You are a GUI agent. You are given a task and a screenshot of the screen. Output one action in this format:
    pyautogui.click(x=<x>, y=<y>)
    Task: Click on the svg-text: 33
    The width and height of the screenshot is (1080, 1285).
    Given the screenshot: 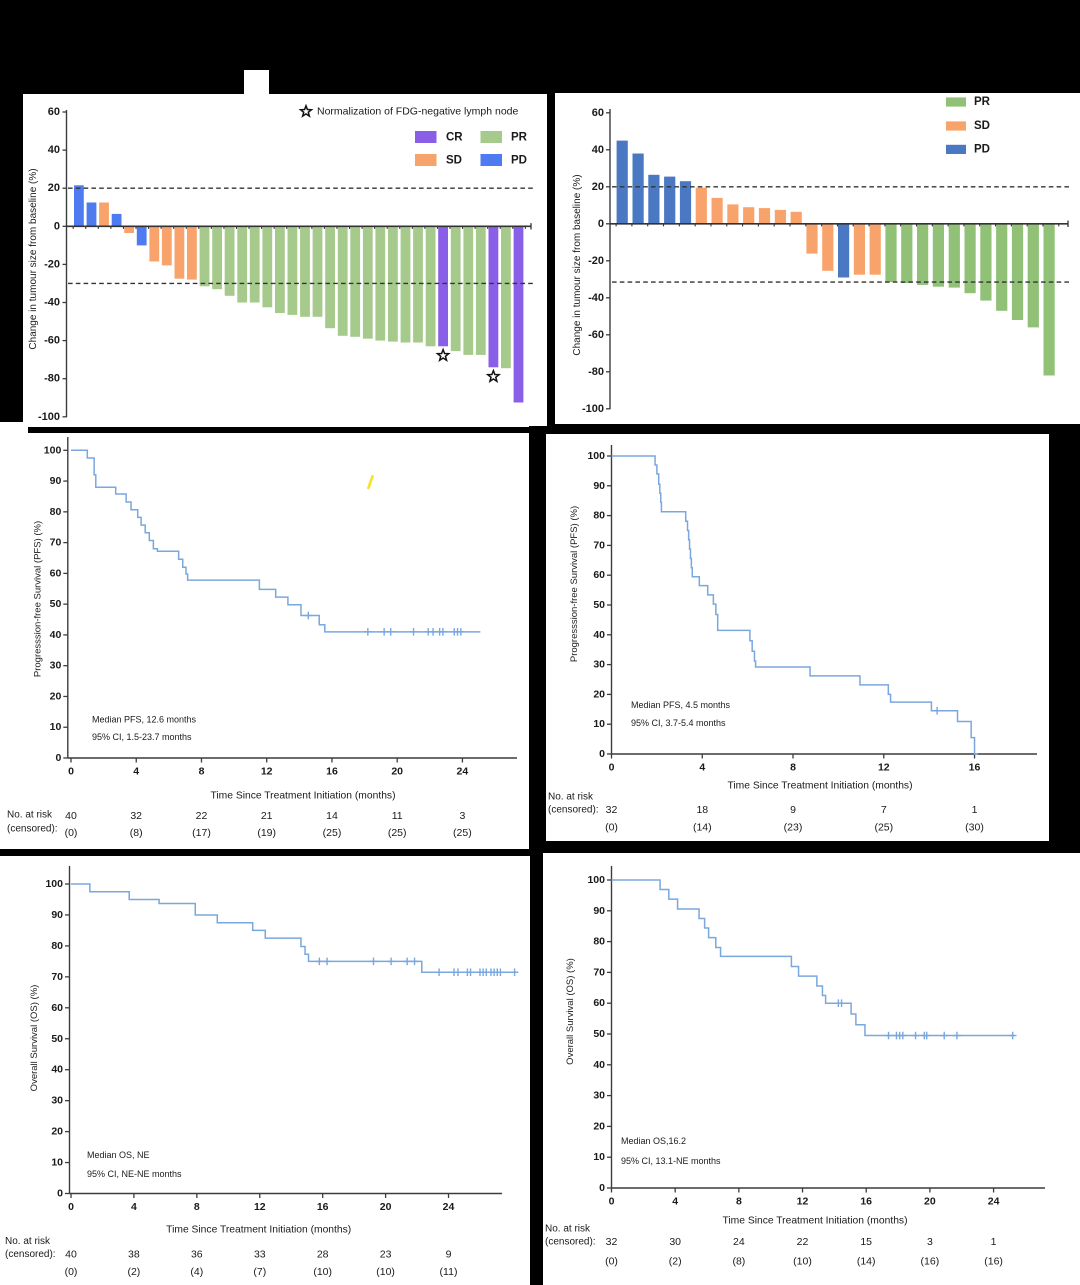 What is the action you would take?
    pyautogui.click(x=260, y=1255)
    